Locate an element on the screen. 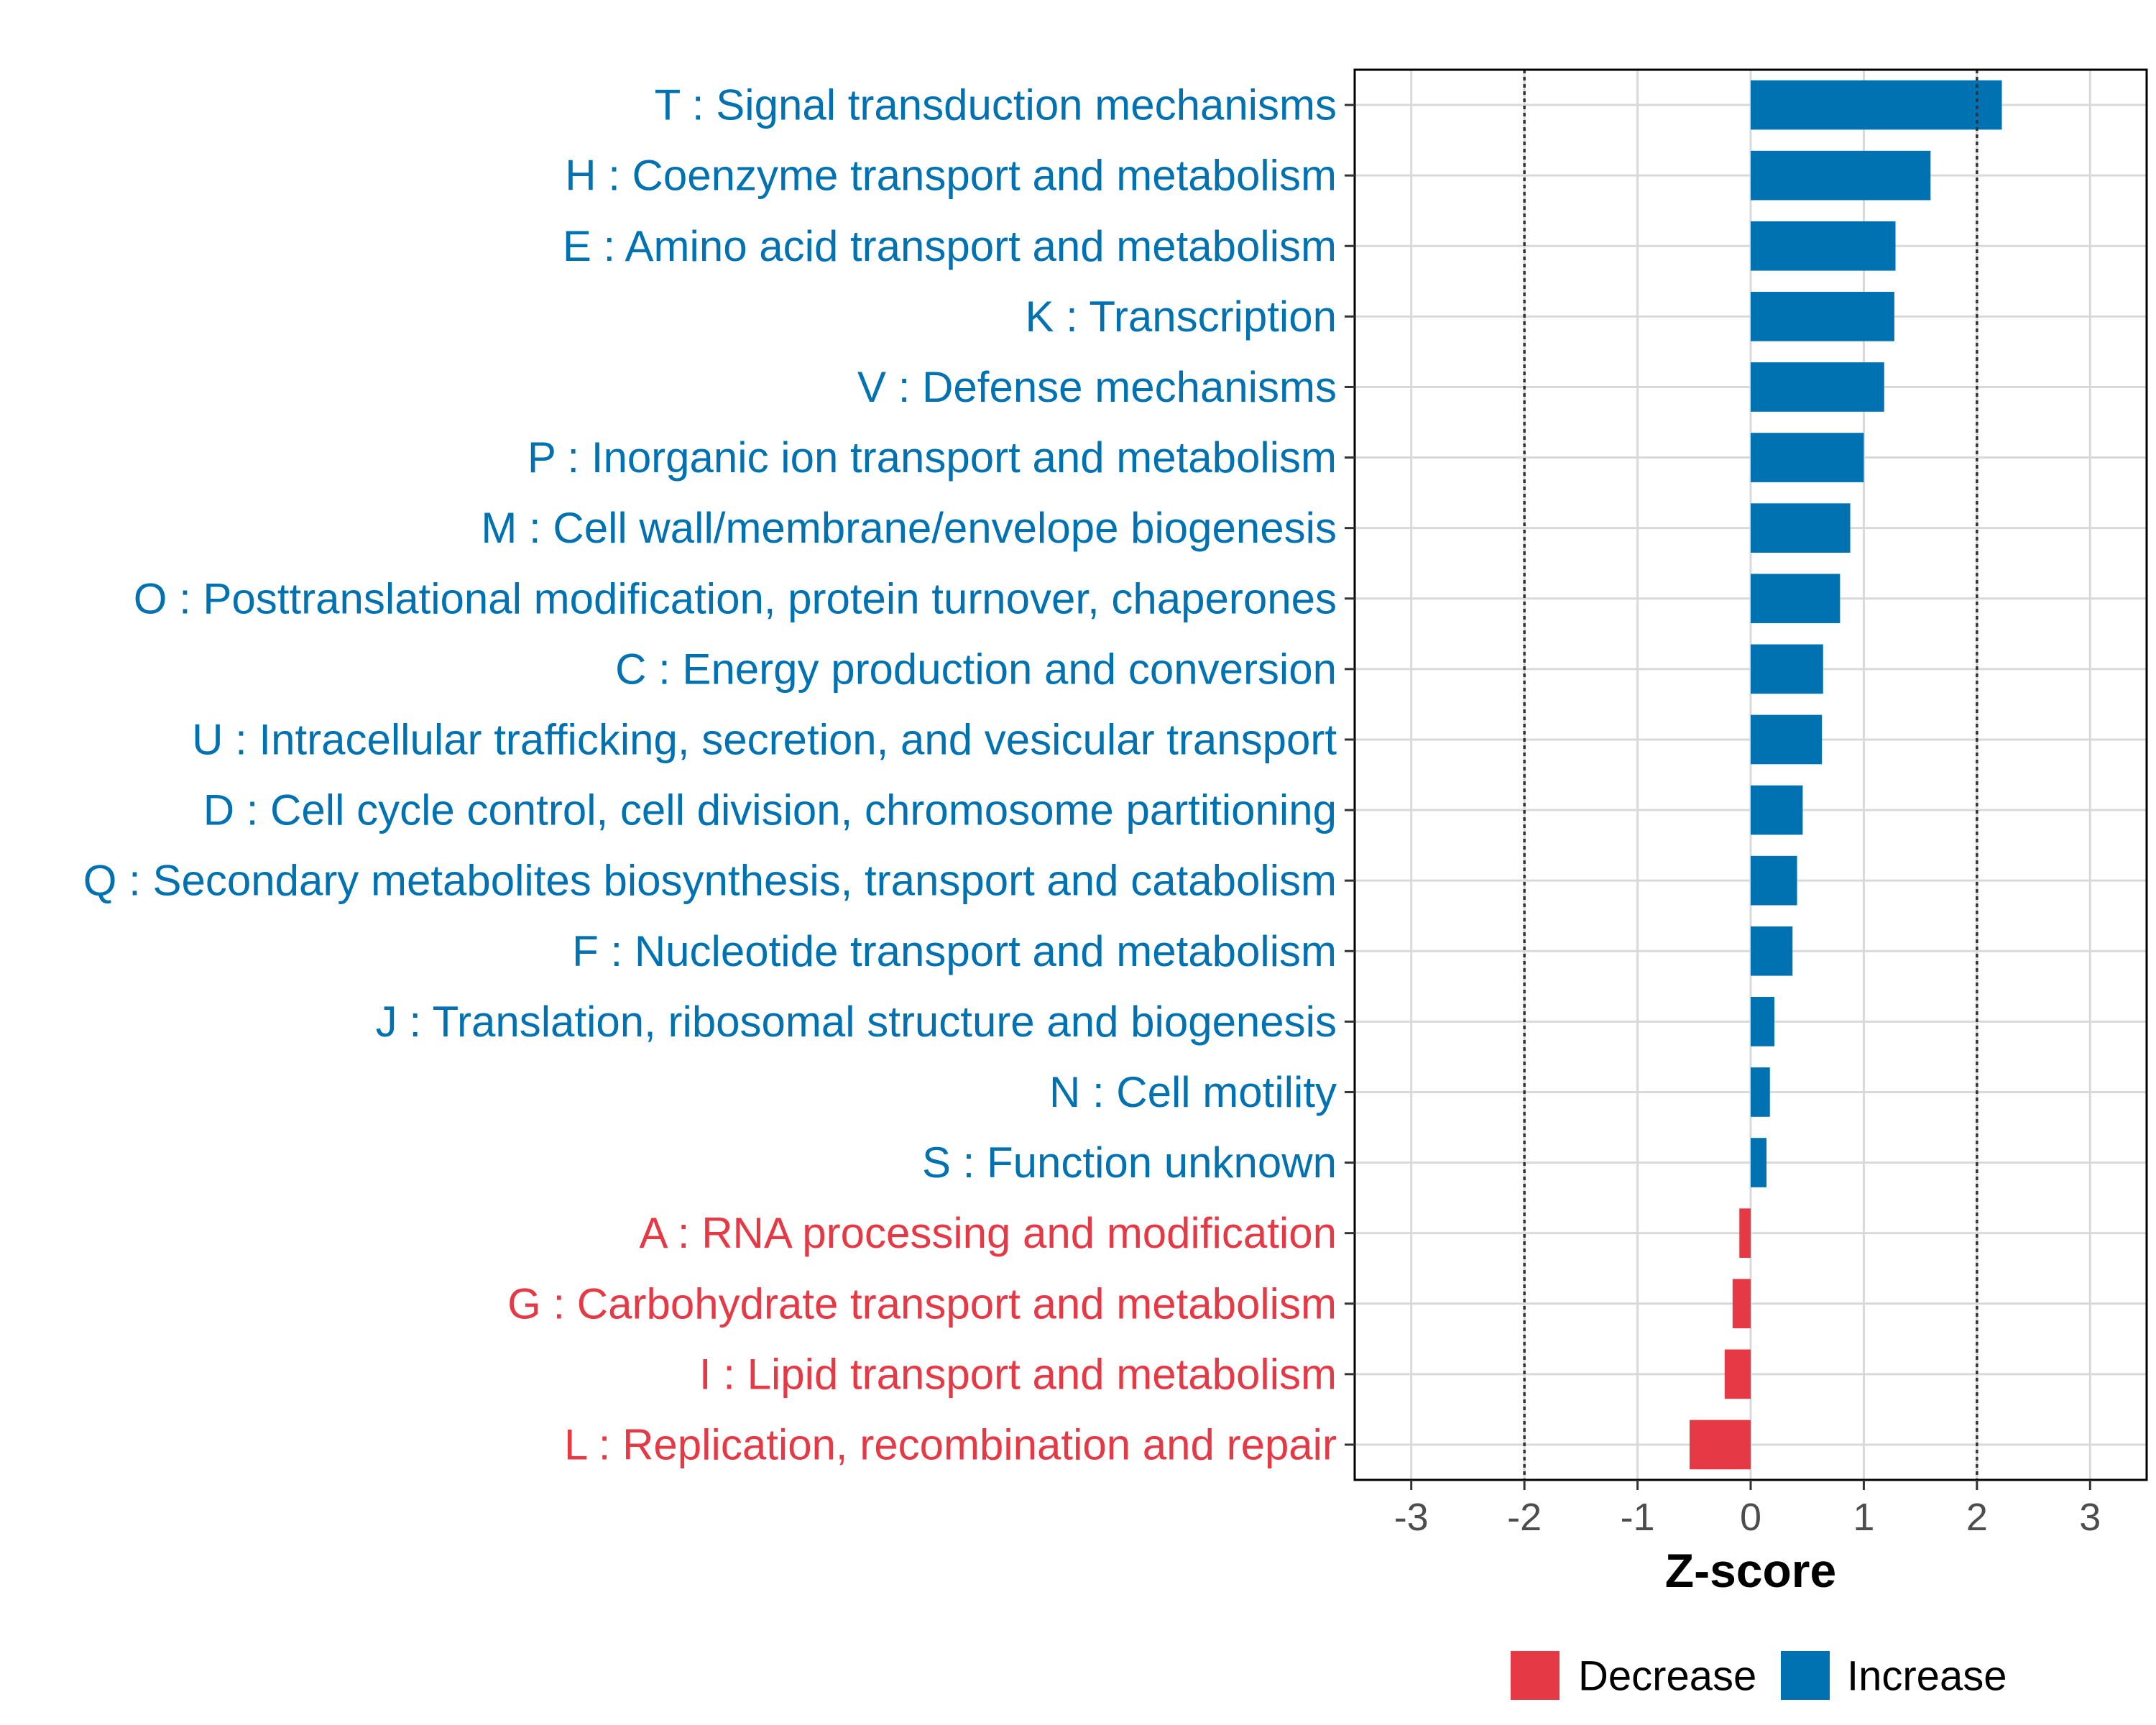 The height and width of the screenshot is (1725, 2156). category-label: S : Function unknown is located at coordinates (1129, 1162).